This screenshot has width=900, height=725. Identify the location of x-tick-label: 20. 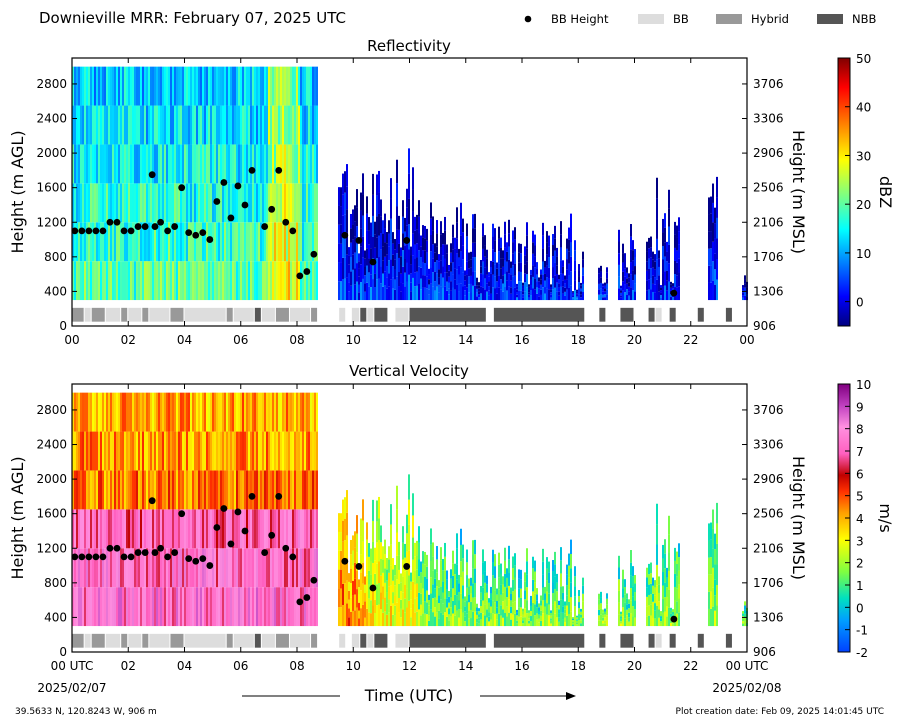
(634, 340).